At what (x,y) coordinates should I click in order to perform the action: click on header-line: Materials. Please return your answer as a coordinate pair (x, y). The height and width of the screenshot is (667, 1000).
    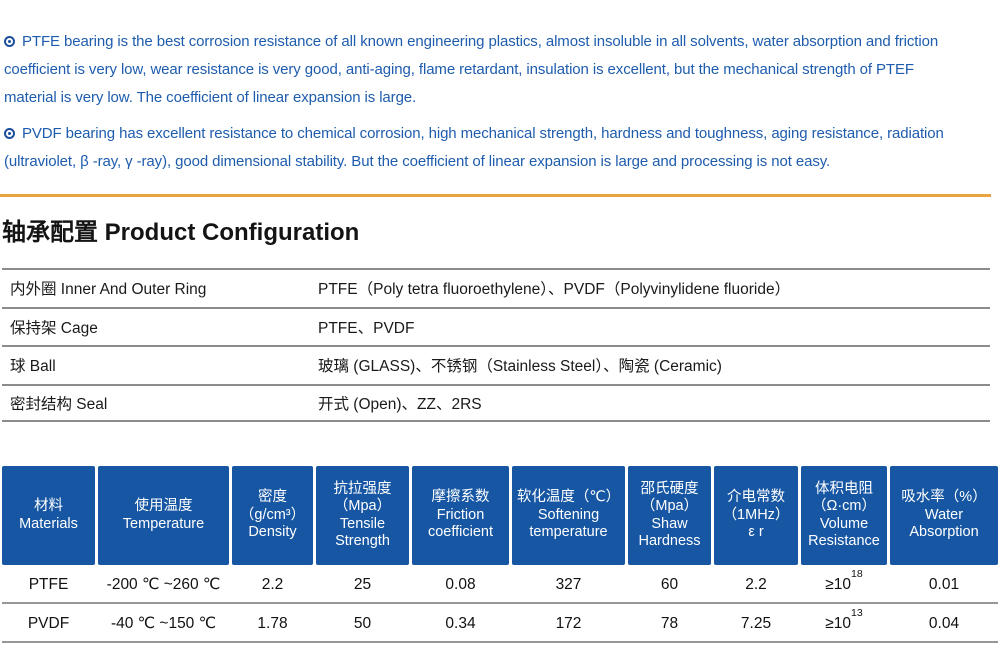
    Looking at the image, I should click on (48, 523).